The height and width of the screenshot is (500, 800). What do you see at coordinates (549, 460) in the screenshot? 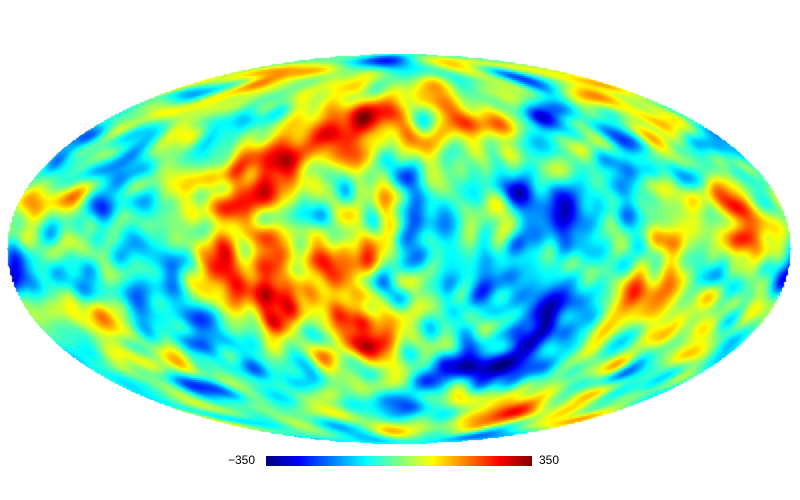
I see `colorbar-max-label: 350` at bounding box center [549, 460].